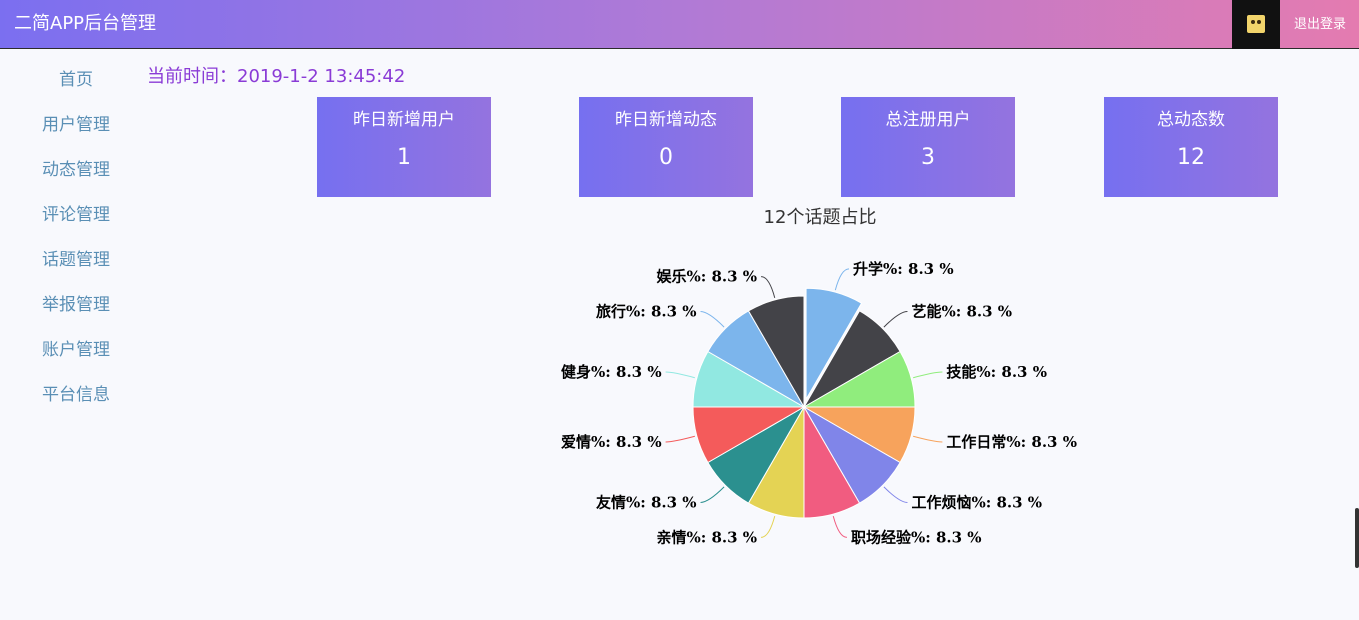 The width and height of the screenshot is (1359, 620). What do you see at coordinates (646, 502) in the screenshot?
I see `pie-label-7: 友情%: 8.3 %` at bounding box center [646, 502].